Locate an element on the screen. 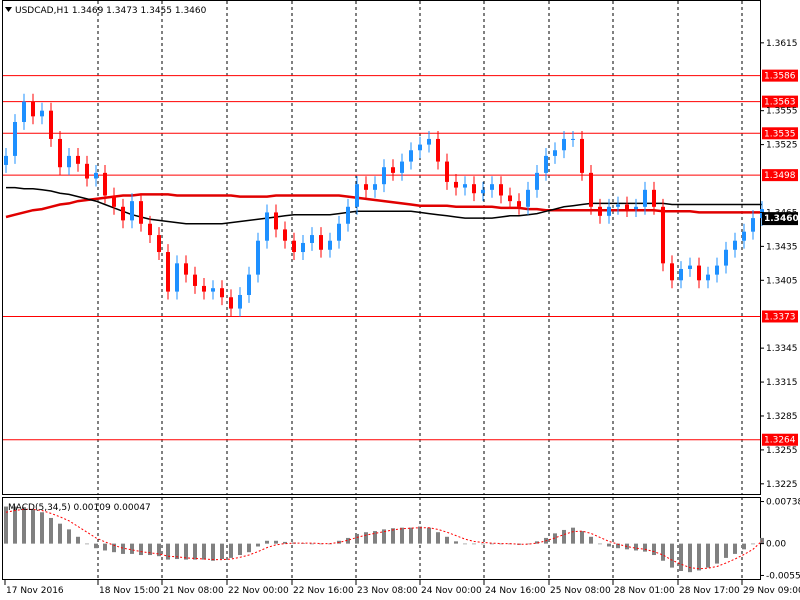 The height and width of the screenshot is (600, 800). dropdown-triangle-icon is located at coordinates (8, 9).